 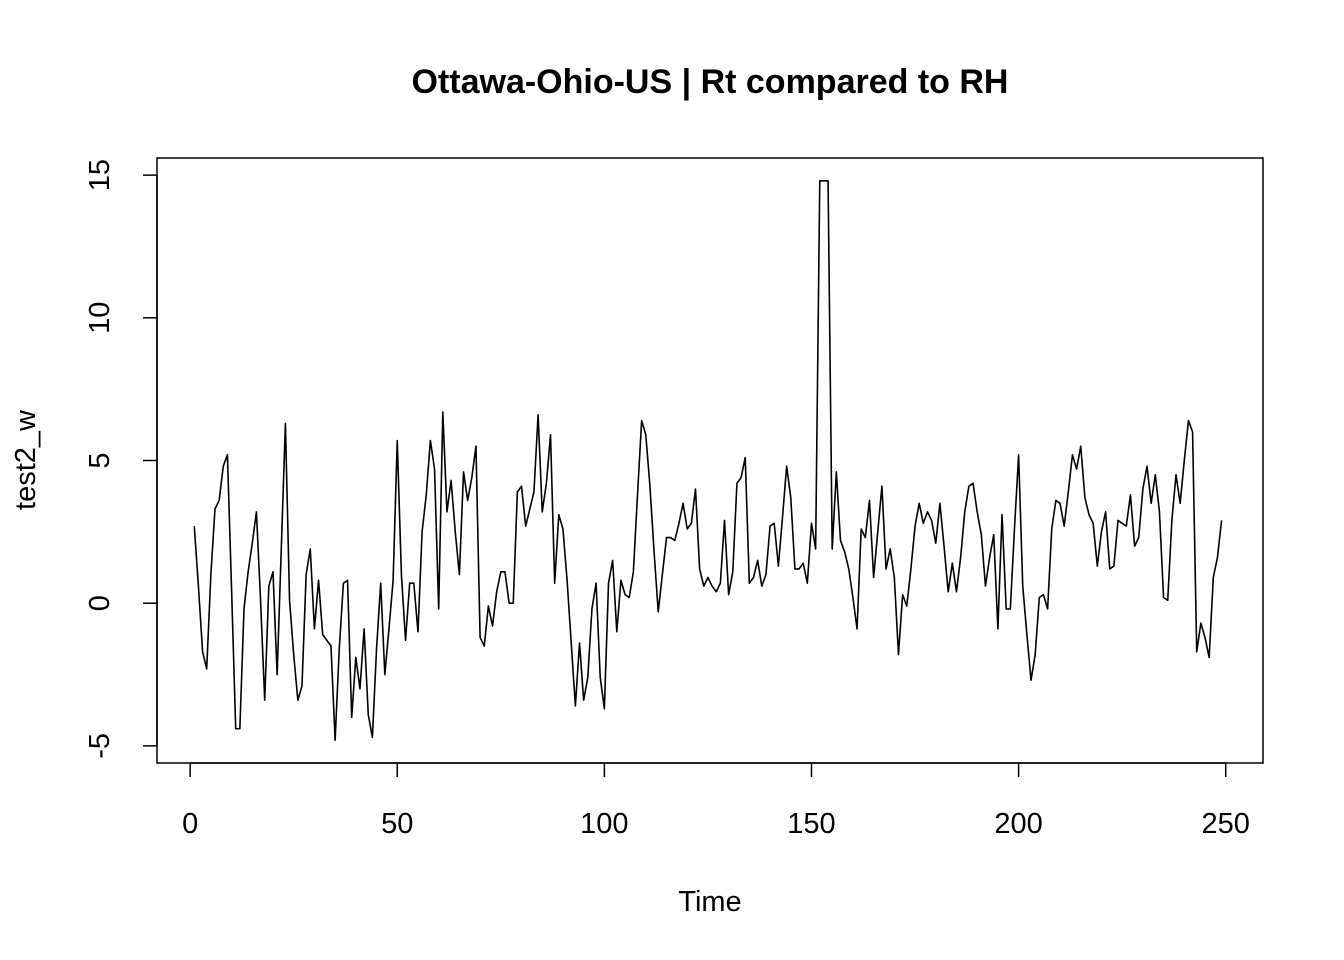 What do you see at coordinates (710, 82) in the screenshot?
I see `chart-title: Ottawa-Ohio-US | Rt compared to RH` at bounding box center [710, 82].